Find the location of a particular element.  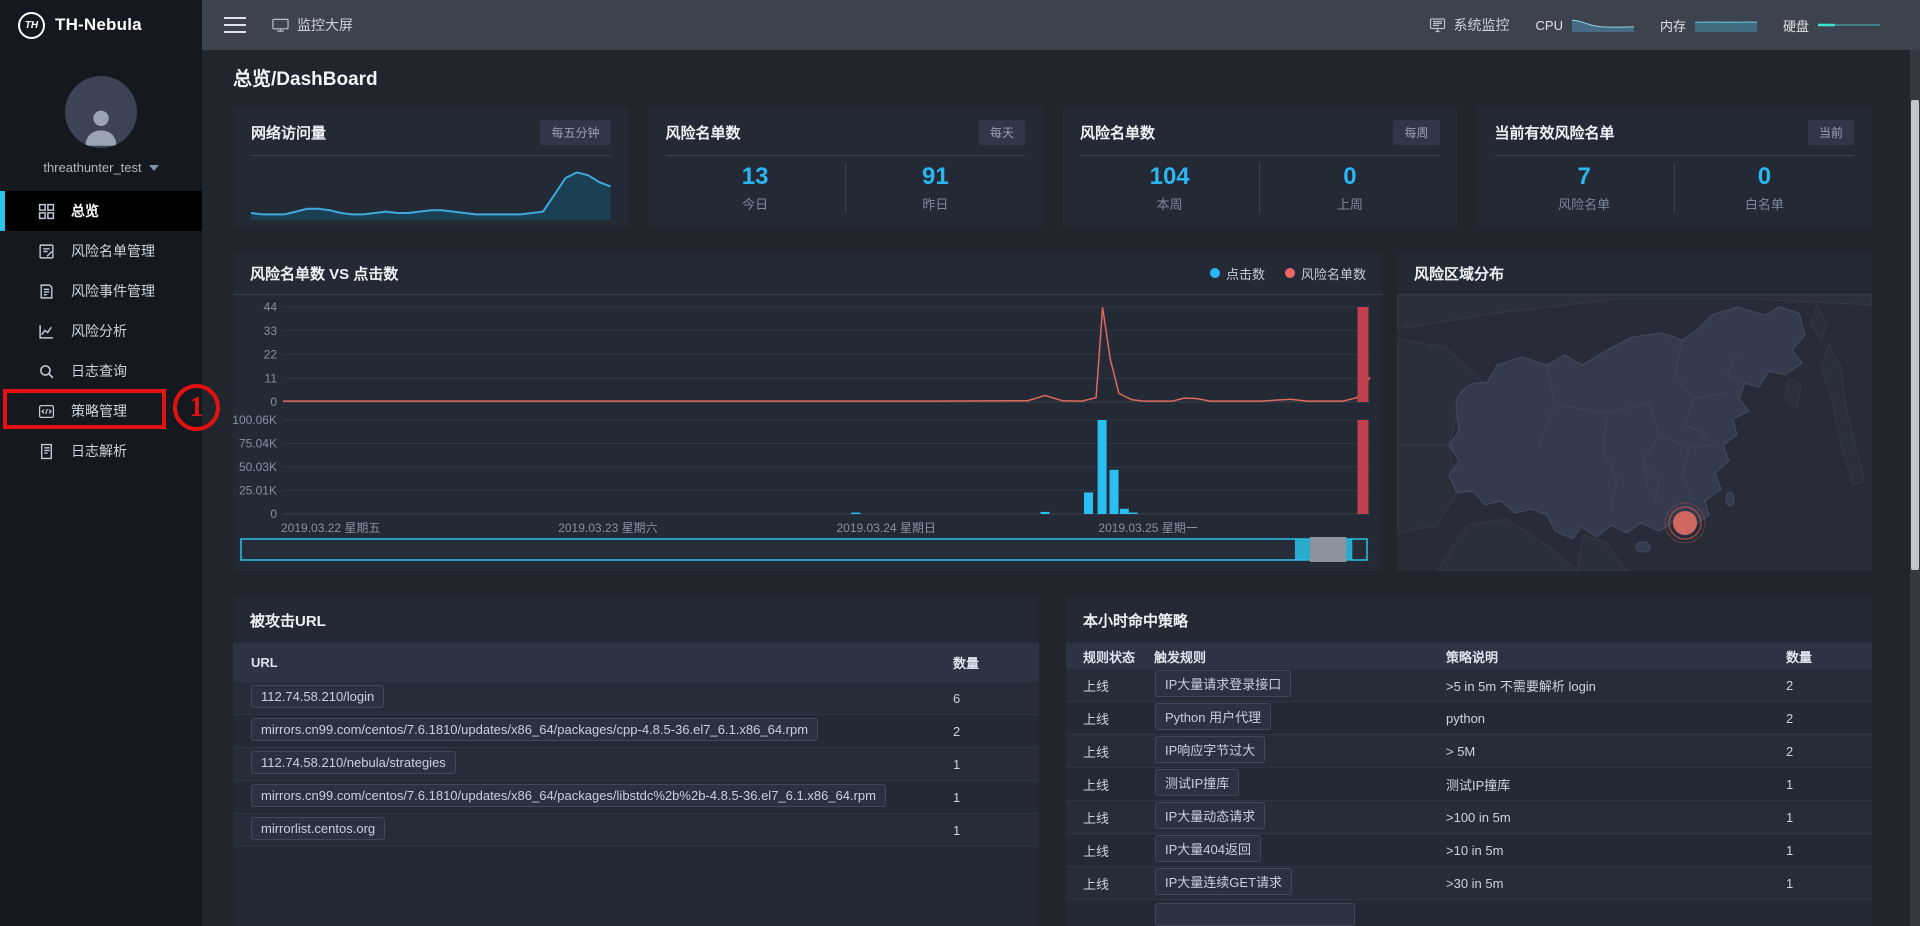

svg-text: 2019.03.23 星期六 is located at coordinates (607, 528).